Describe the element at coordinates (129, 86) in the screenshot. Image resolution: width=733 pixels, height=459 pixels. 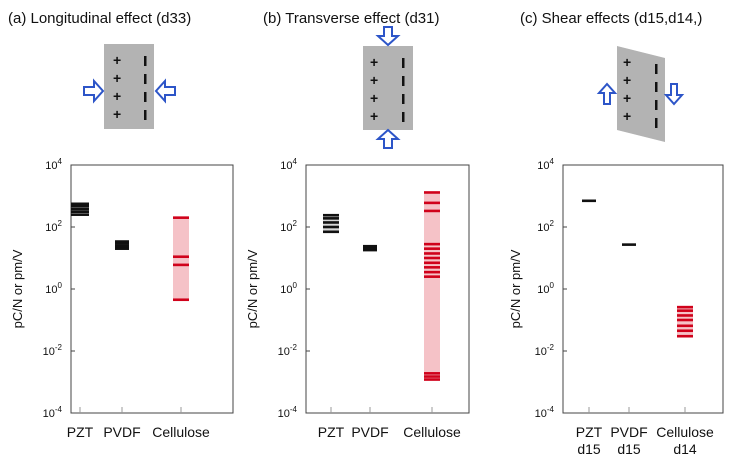
I see `schematic-longitudinal: + + + +` at that location.